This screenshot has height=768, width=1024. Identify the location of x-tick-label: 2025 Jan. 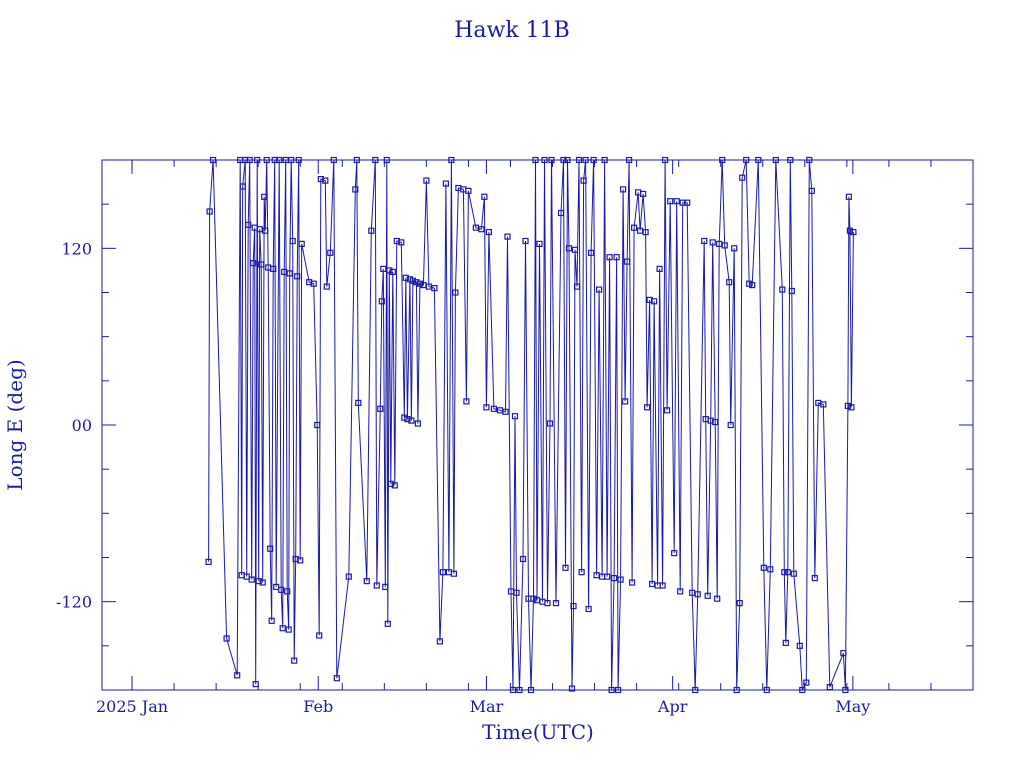
(132, 706).